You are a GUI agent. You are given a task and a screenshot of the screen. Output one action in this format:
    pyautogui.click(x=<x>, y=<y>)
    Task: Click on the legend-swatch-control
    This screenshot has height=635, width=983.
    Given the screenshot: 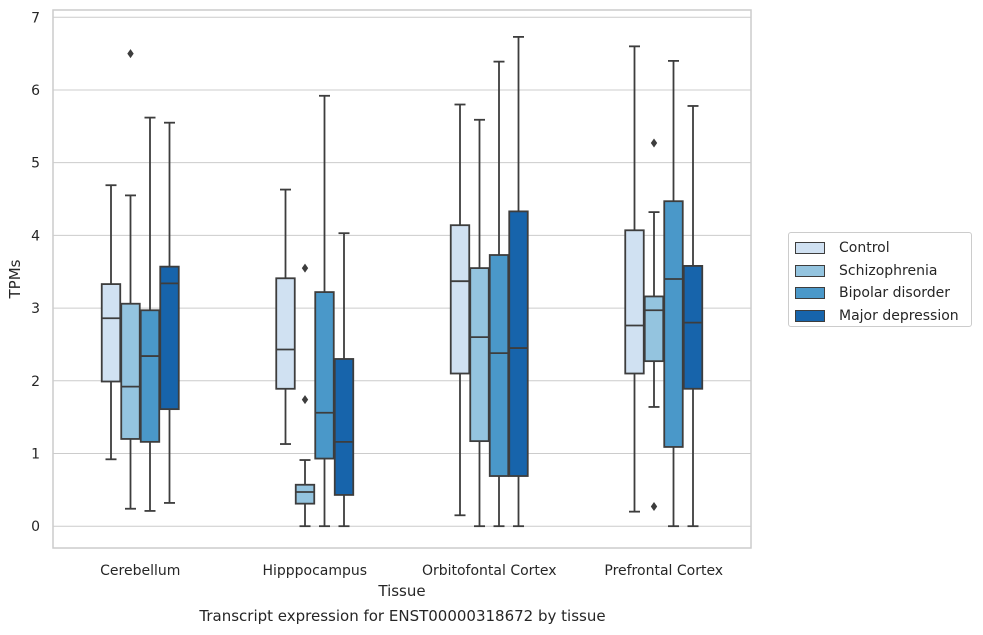 What is the action you would take?
    pyautogui.click(x=810, y=248)
    